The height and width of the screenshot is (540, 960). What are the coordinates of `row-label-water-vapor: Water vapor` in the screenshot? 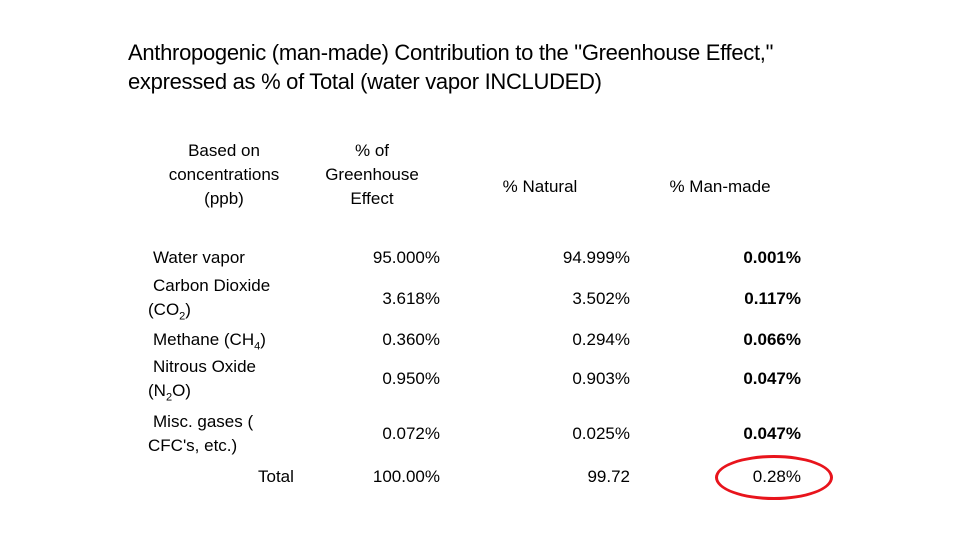 It's located at (199, 257).